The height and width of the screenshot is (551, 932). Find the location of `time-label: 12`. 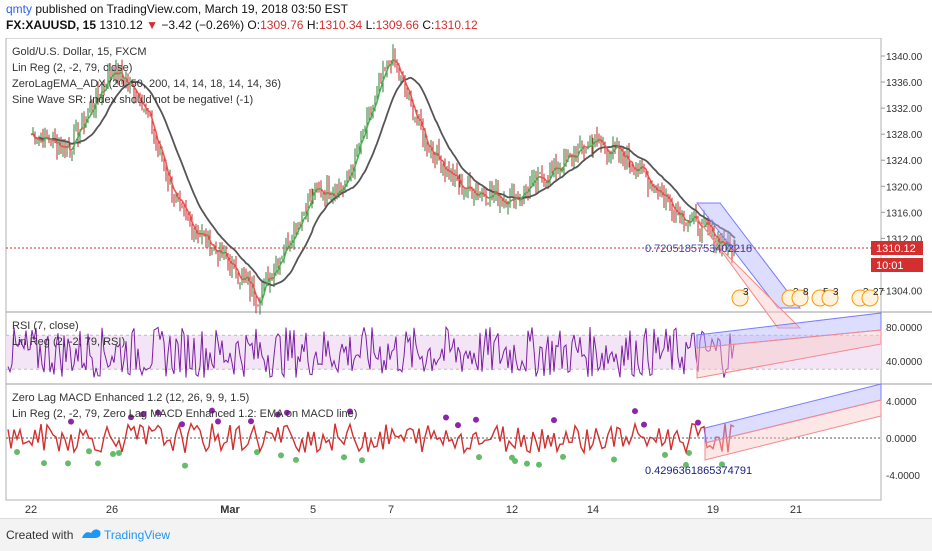

time-label: 12 is located at coordinates (512, 510).